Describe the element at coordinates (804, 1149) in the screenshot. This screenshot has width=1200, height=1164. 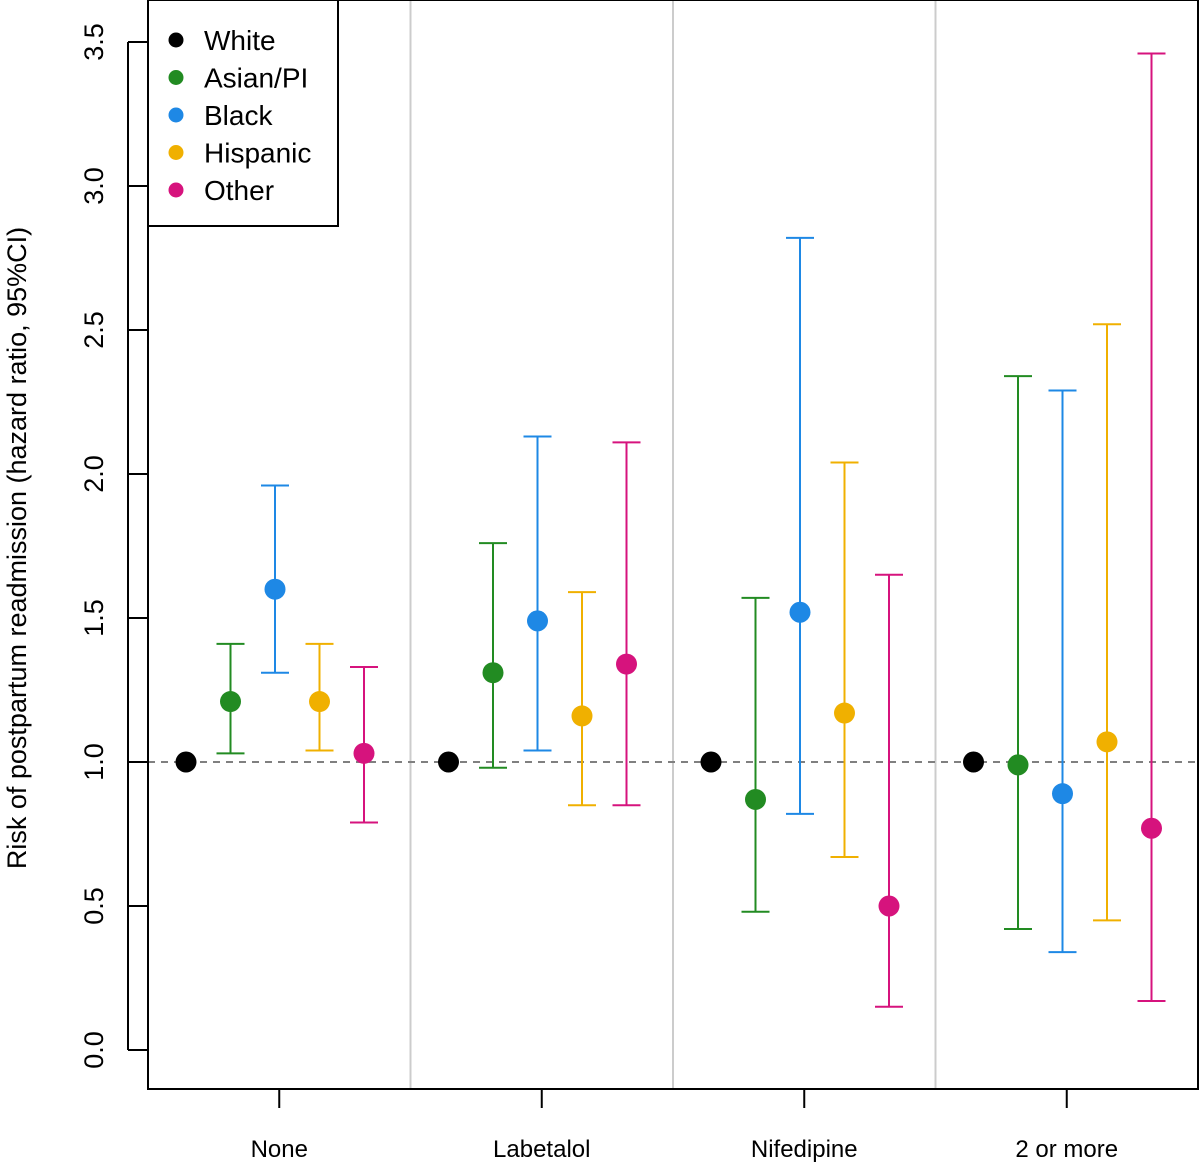
I see `x-tick-label: Nifedipine` at that location.